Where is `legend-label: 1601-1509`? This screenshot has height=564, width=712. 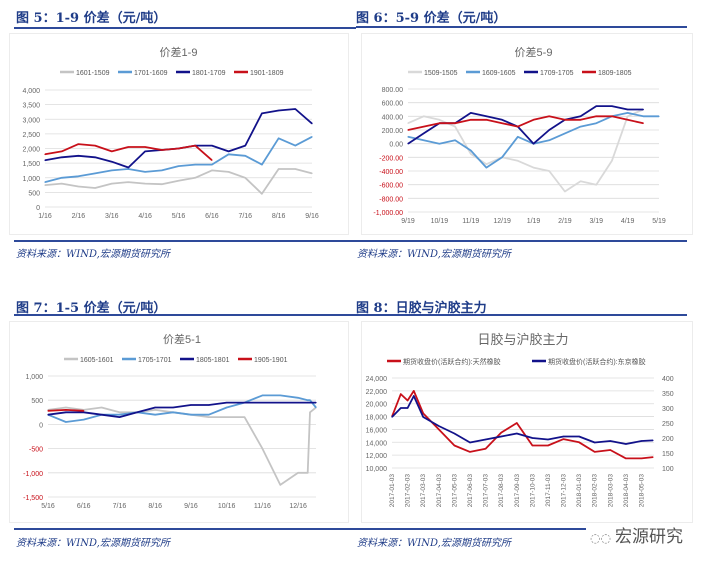
legend-label: 1601-1509 is located at coordinates (93, 73).